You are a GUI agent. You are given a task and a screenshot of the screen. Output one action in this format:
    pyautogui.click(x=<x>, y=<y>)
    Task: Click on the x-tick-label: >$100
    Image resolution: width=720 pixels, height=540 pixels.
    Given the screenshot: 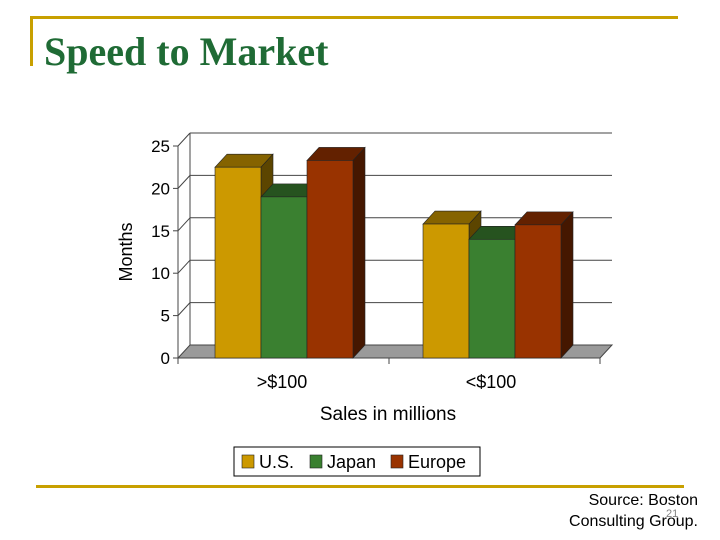 What is the action you would take?
    pyautogui.click(x=282, y=382)
    